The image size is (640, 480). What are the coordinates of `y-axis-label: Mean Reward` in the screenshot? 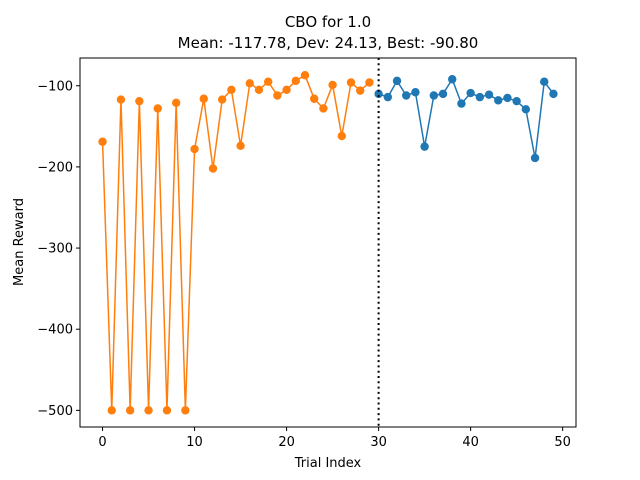 It's located at (19, 242).